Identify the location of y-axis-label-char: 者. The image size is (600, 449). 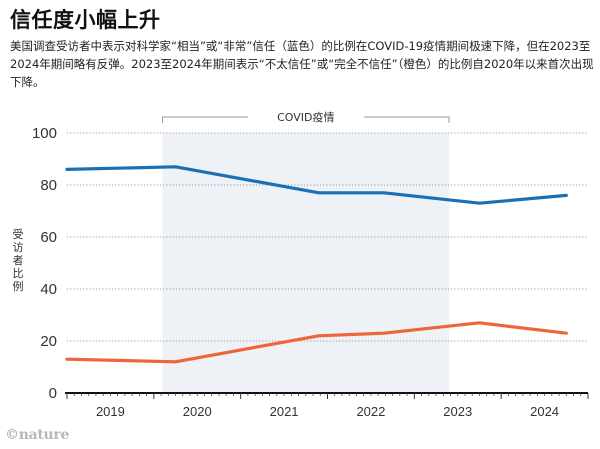
(18, 260).